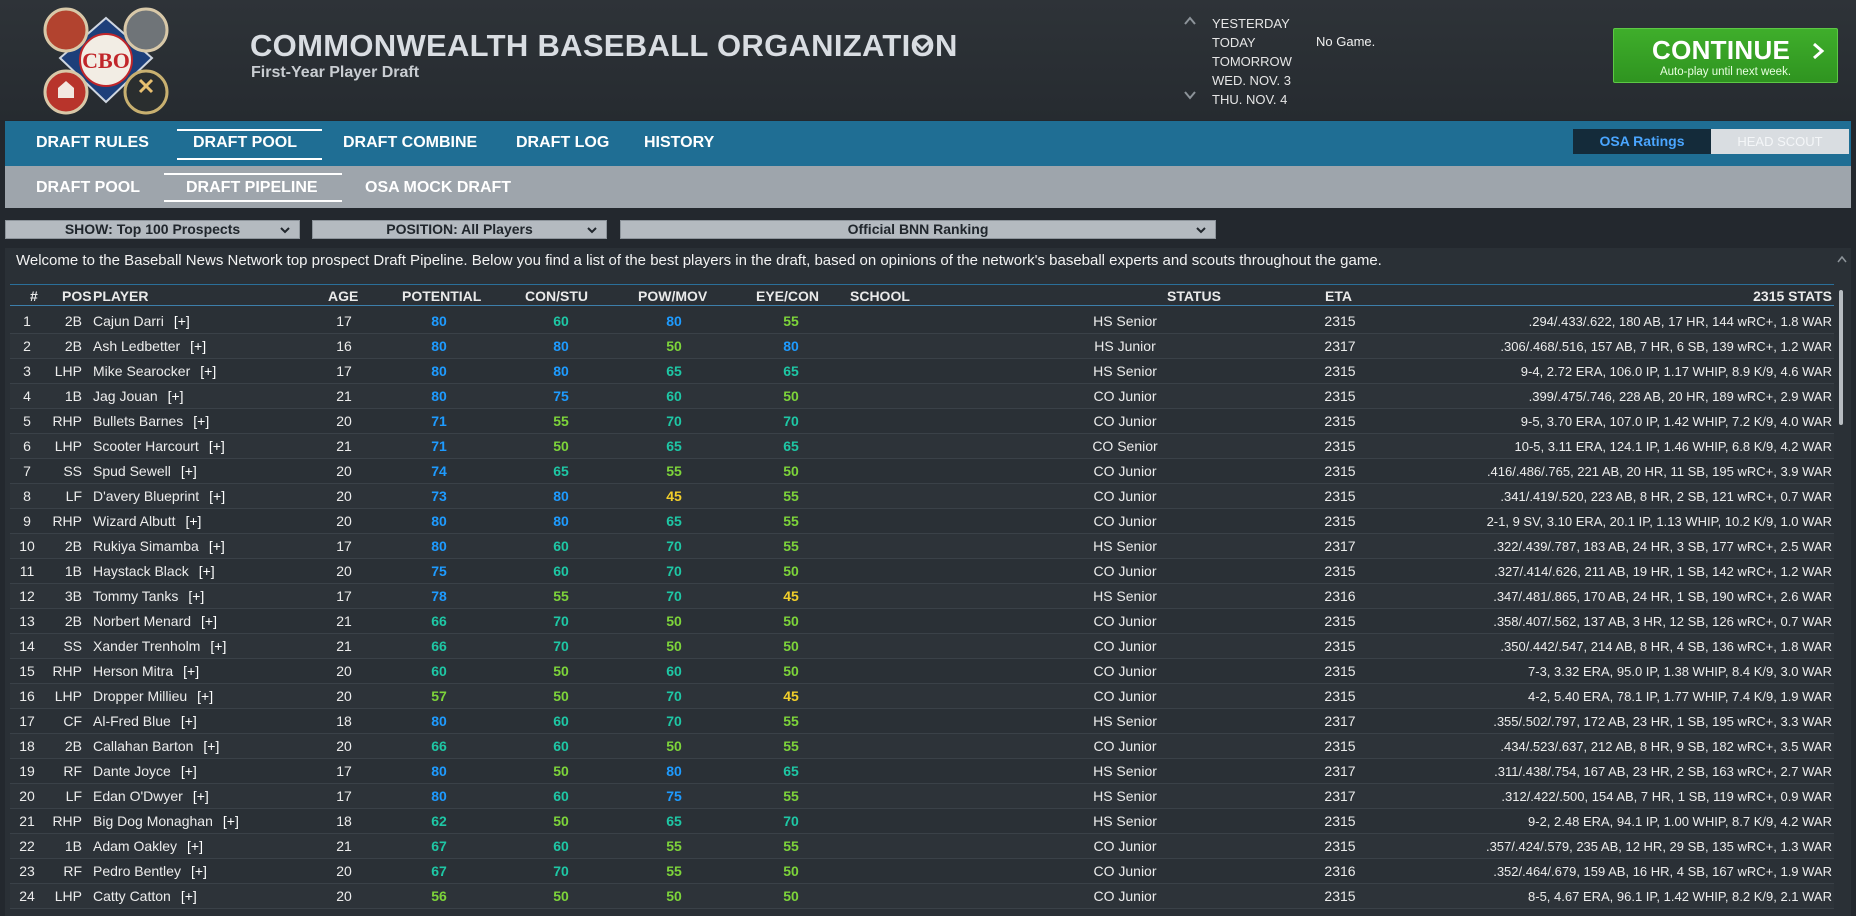  I want to click on col-con-stu: CON/STU, so click(556, 296).